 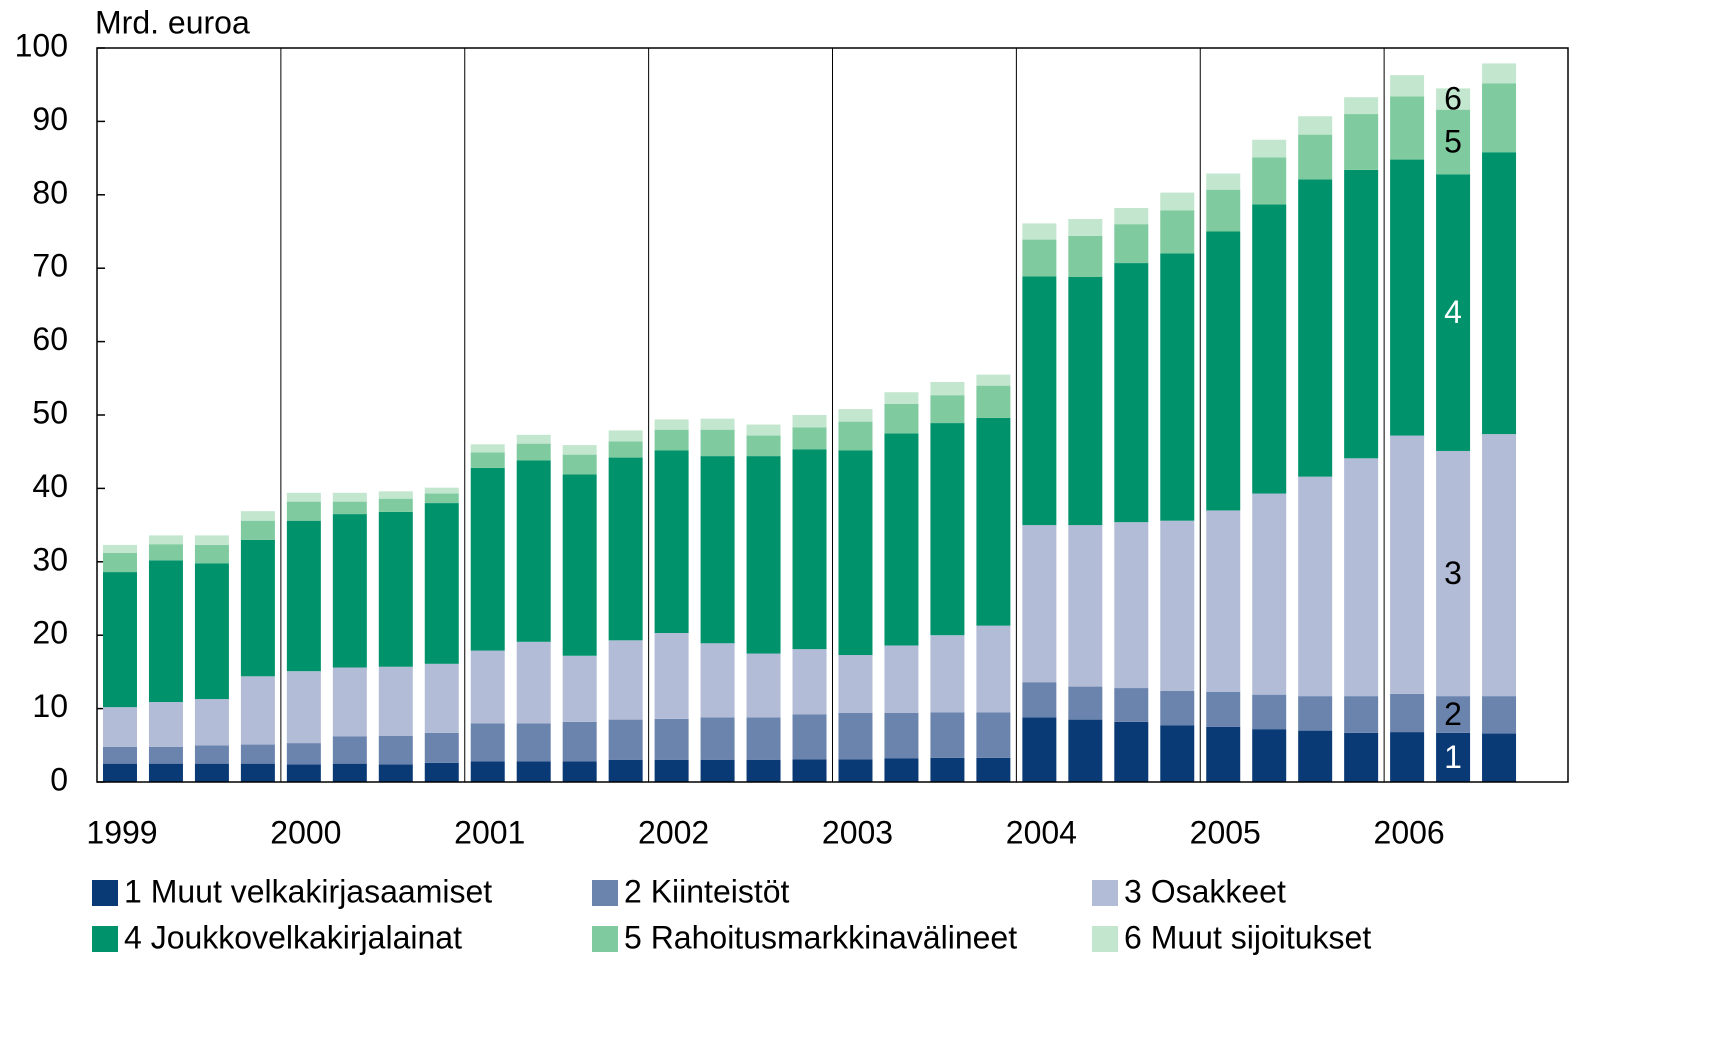 What do you see at coordinates (489, 832) in the screenshot?
I see `x-tick-label: 2001` at bounding box center [489, 832].